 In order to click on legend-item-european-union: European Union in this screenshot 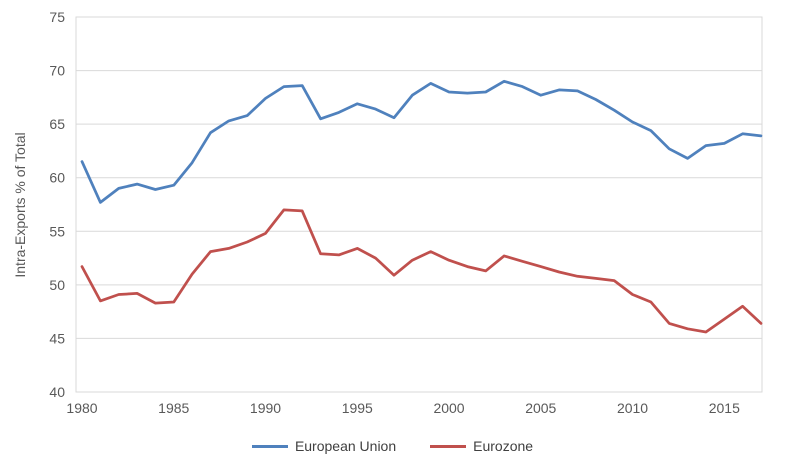, I will do `click(324, 446)`.